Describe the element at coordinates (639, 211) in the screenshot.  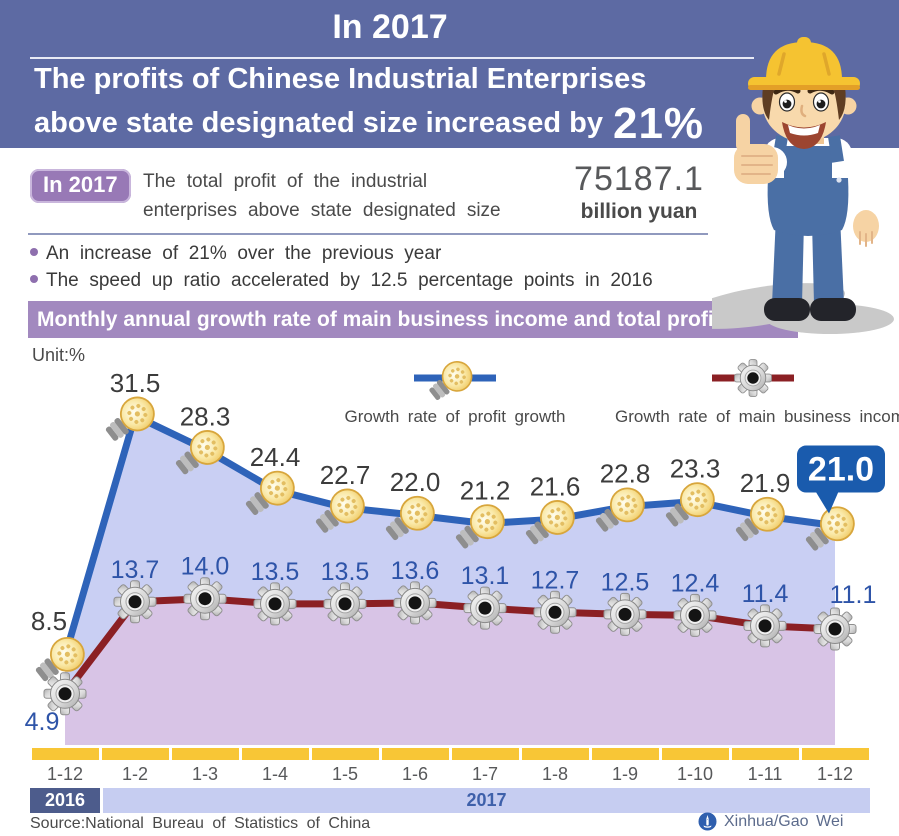
I see `total-profit-unit: billion yuan` at that location.